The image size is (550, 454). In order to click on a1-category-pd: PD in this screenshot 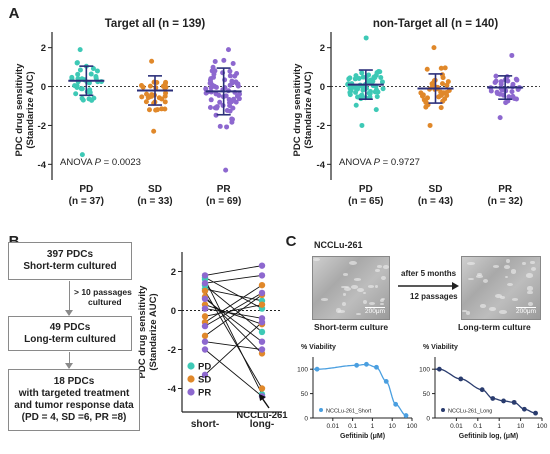, I will do `click(86, 189)`.